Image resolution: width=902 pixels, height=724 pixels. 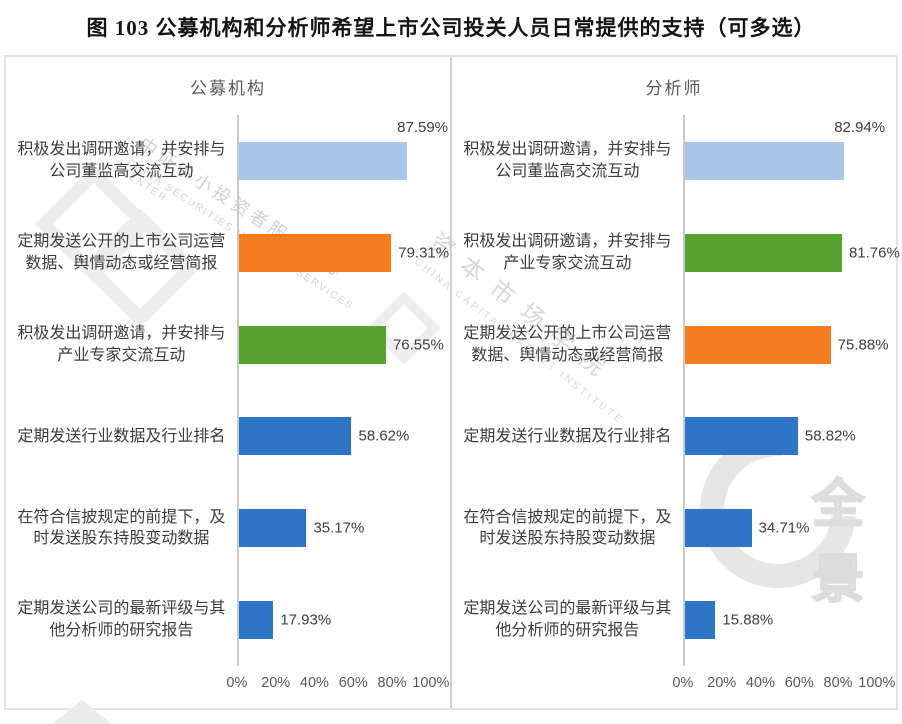 I want to click on bar-value-label: 87.59%, so click(x=423, y=127).